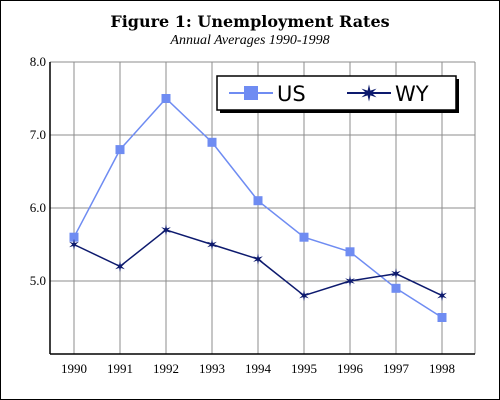  I want to click on y-tick-label: 6.0, so click(38, 207).